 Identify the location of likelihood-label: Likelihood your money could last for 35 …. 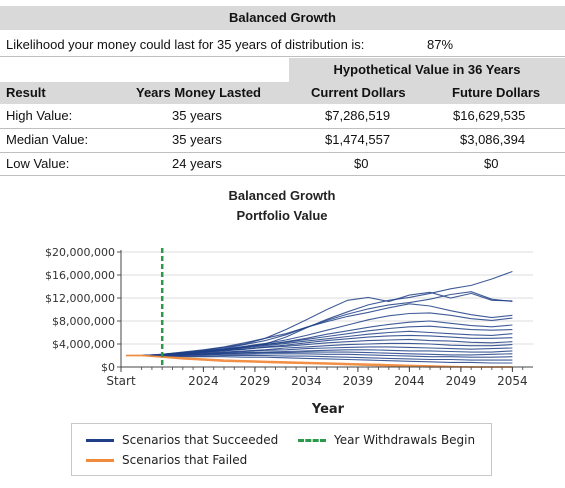
(185, 44).